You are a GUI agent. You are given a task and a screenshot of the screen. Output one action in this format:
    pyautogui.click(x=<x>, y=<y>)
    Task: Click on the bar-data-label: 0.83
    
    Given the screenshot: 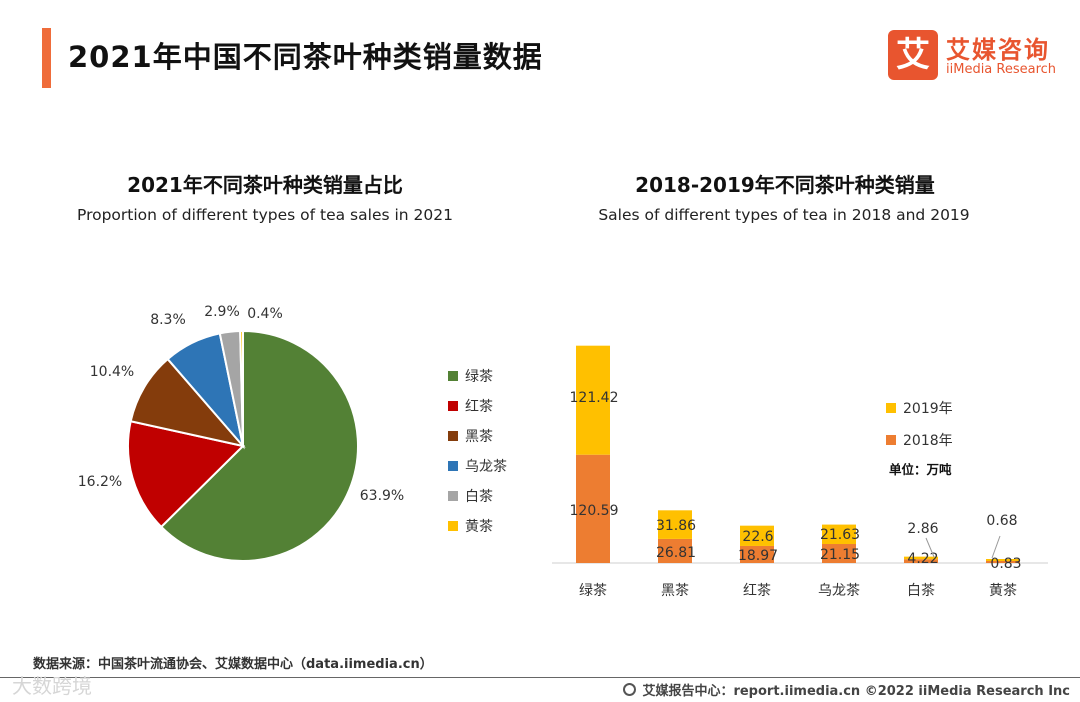 What is the action you would take?
    pyautogui.click(x=1005, y=564)
    